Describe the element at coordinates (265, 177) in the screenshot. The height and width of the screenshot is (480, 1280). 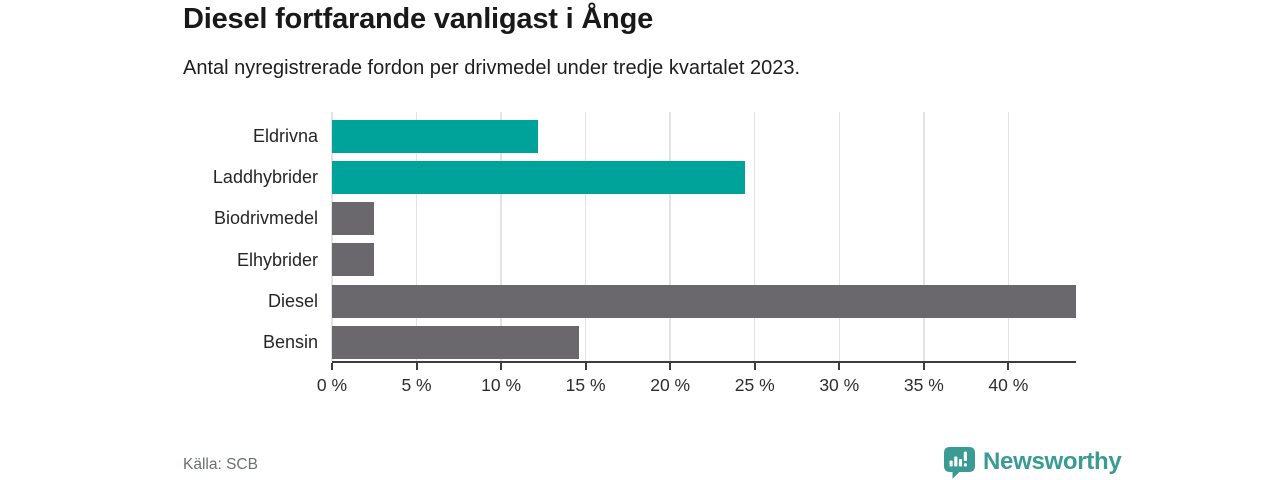
I see `category-label: Laddhybrider` at that location.